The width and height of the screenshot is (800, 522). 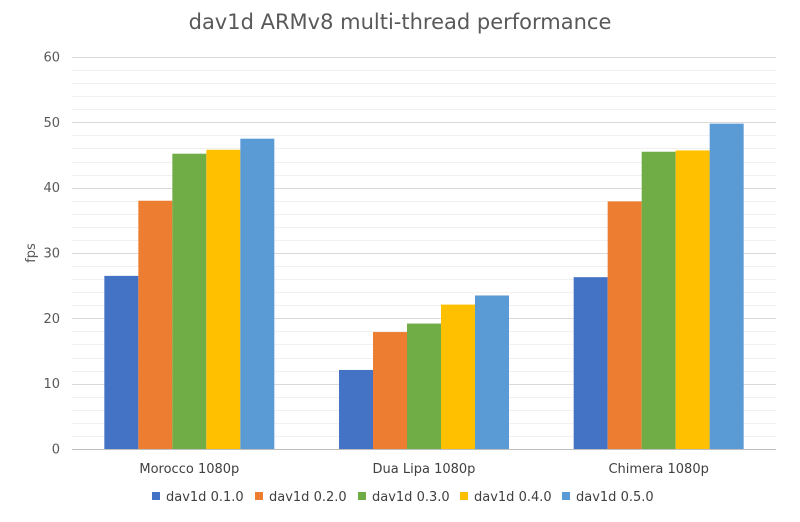 I want to click on bar-dav1d-0-4-0-morocco-1080p, so click(x=223, y=299).